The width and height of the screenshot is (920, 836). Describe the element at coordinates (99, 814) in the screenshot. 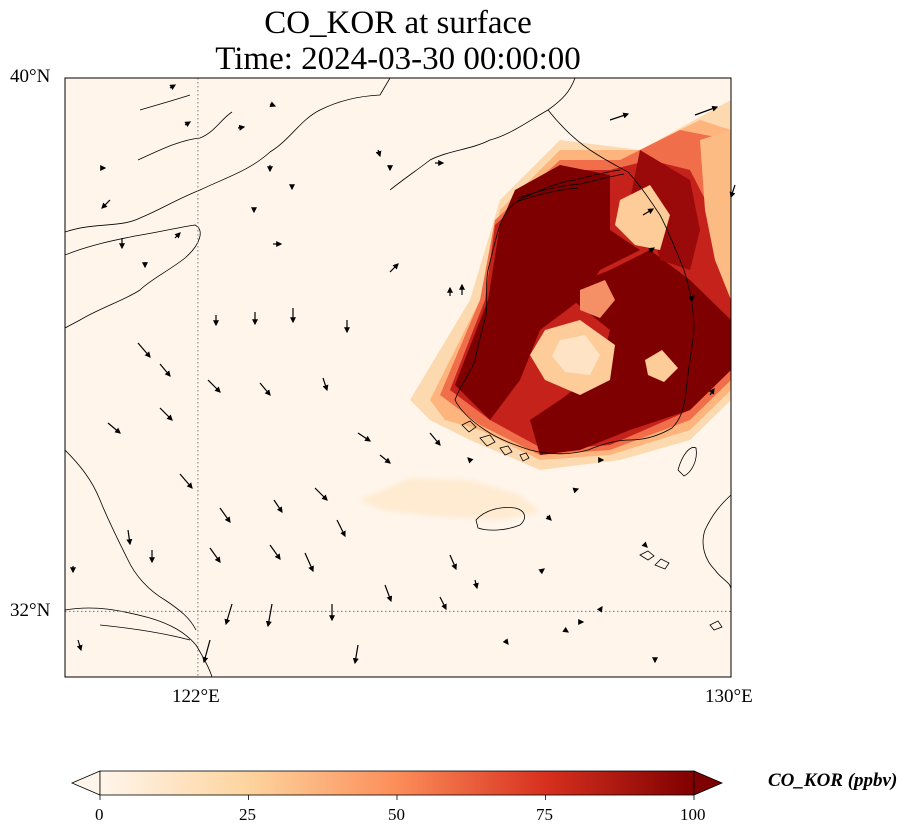

I see `colorbar-label-0: 0` at that location.